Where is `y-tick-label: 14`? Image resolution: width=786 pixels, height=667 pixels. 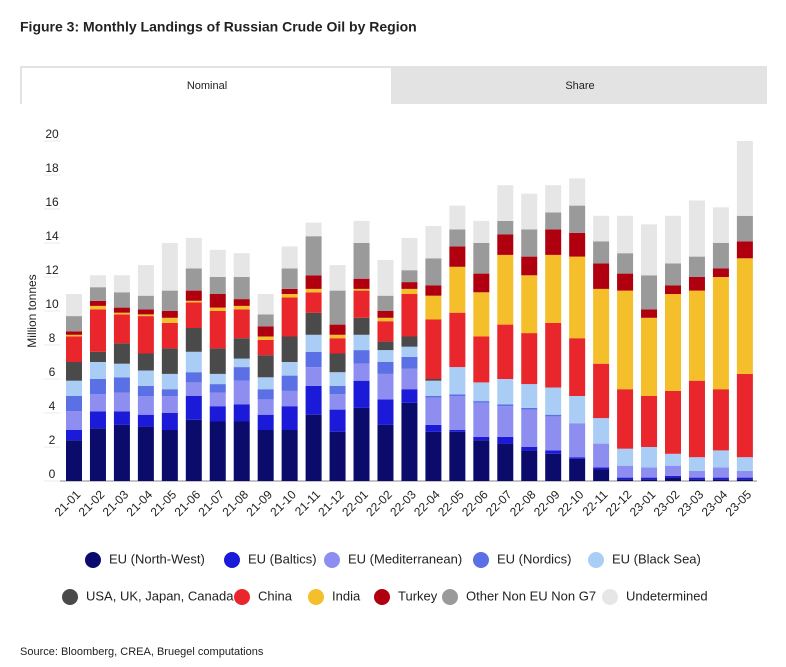
y-tick-label: 14 is located at coordinates (52, 236).